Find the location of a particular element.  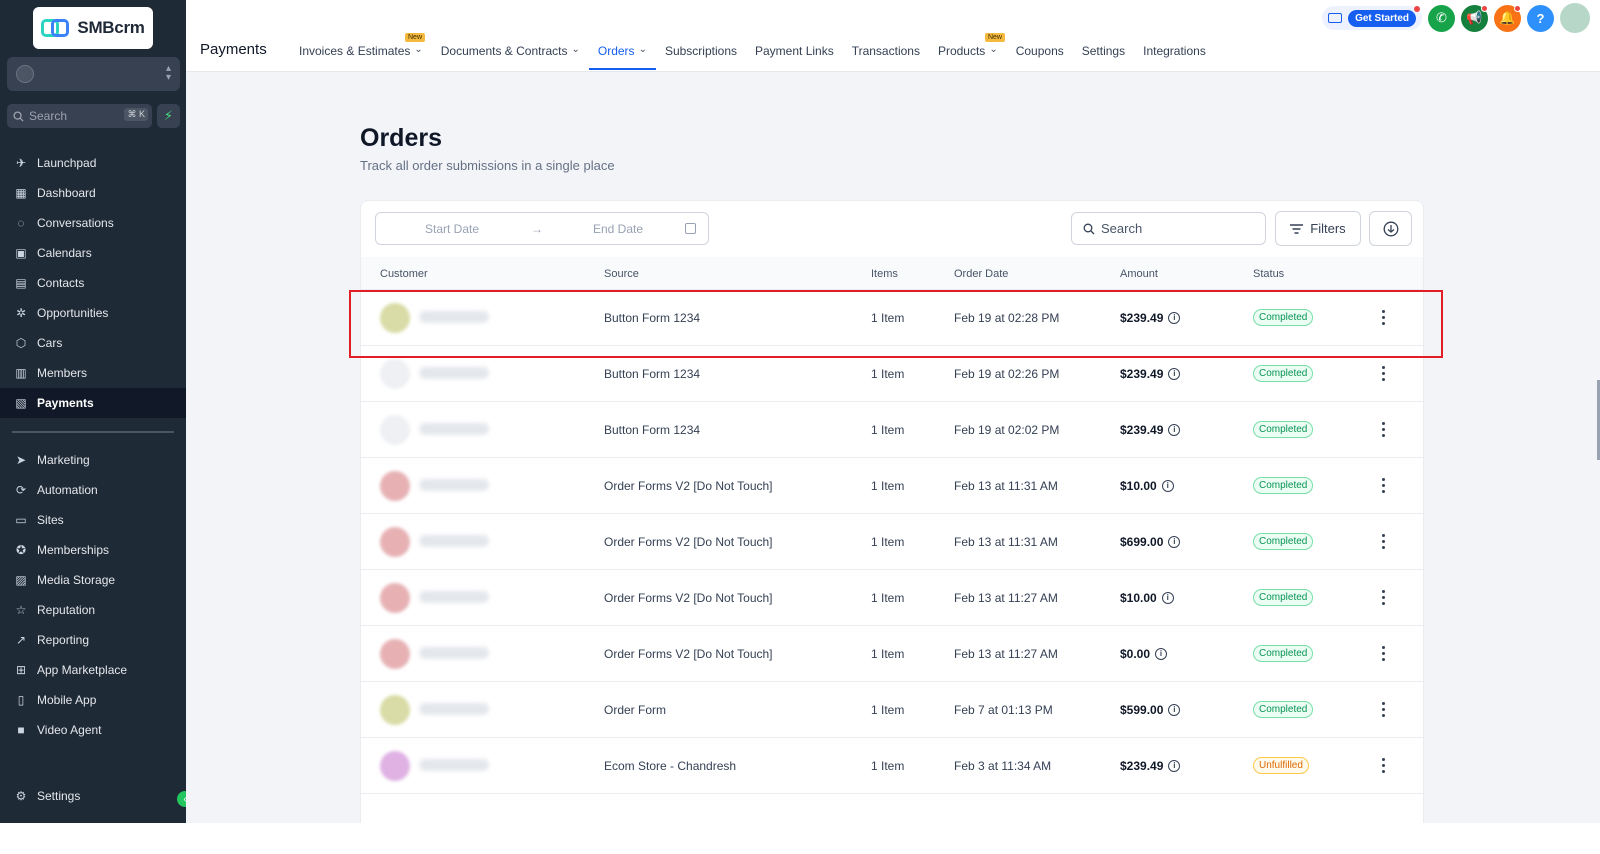

announcements-button: 📢 is located at coordinates (1474, 18).